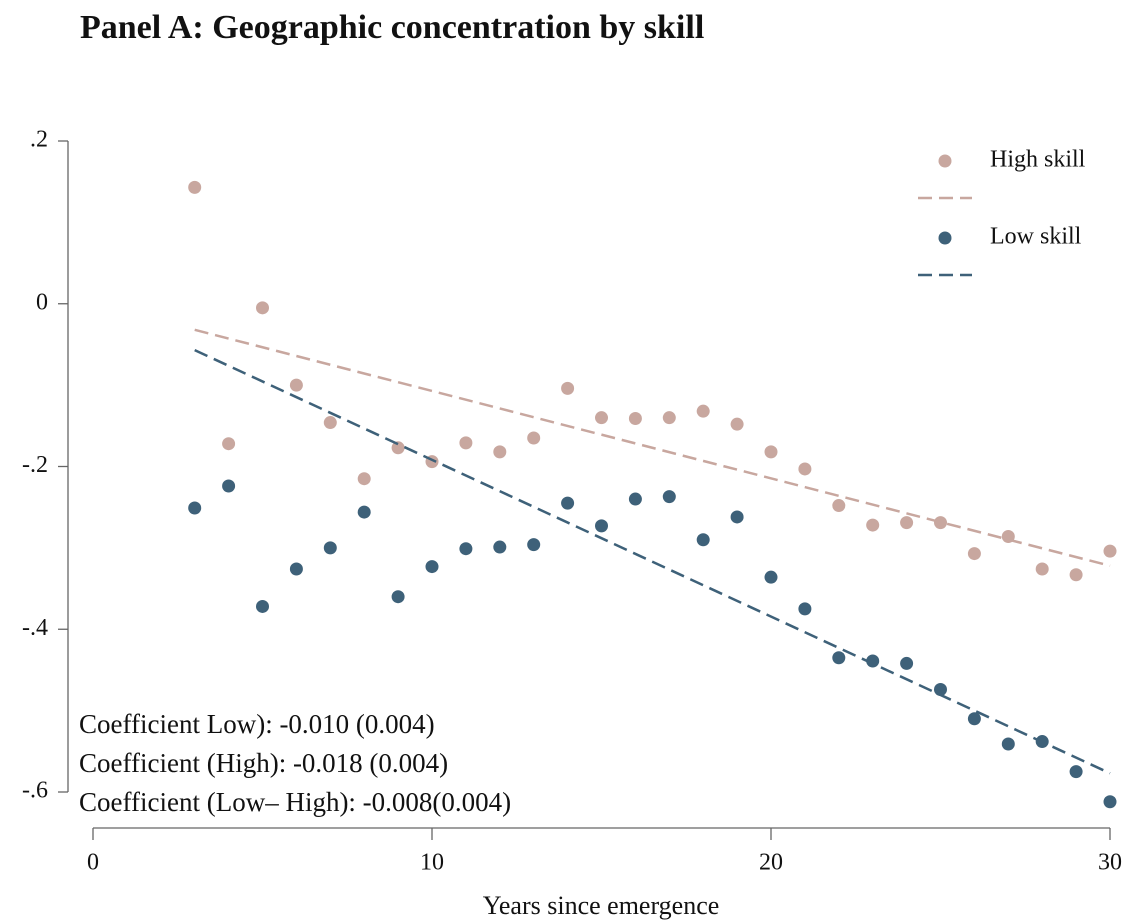 This screenshot has width=1127, height=922. What do you see at coordinates (39, 140) in the screenshot?
I see `y-tick-label: .2` at bounding box center [39, 140].